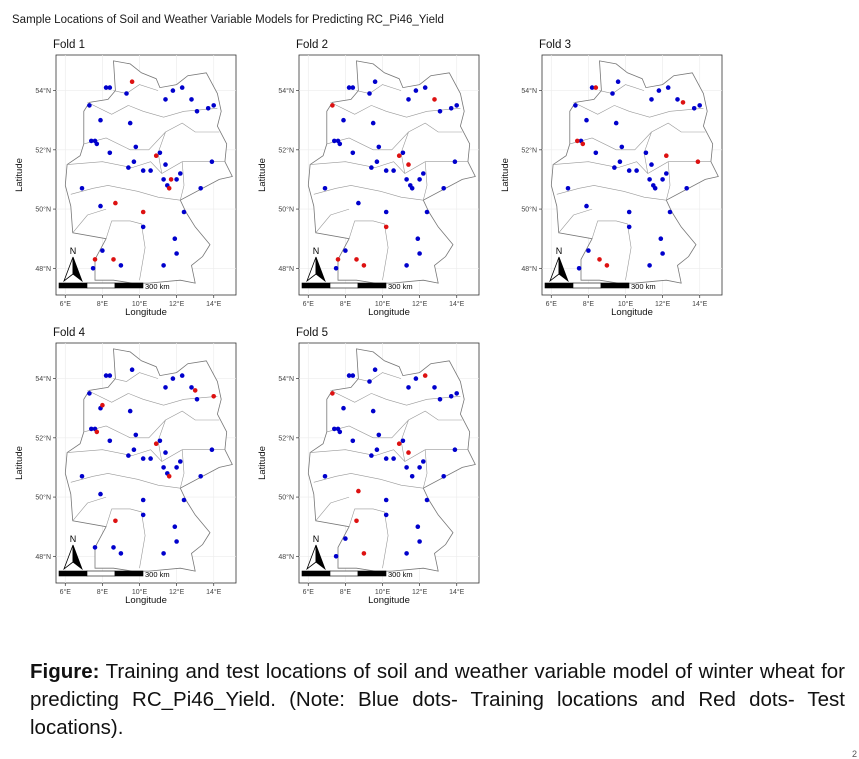 The image size is (859, 759). What do you see at coordinates (43, 498) in the screenshot?
I see `tick-label-y: 50°N` at bounding box center [43, 498].